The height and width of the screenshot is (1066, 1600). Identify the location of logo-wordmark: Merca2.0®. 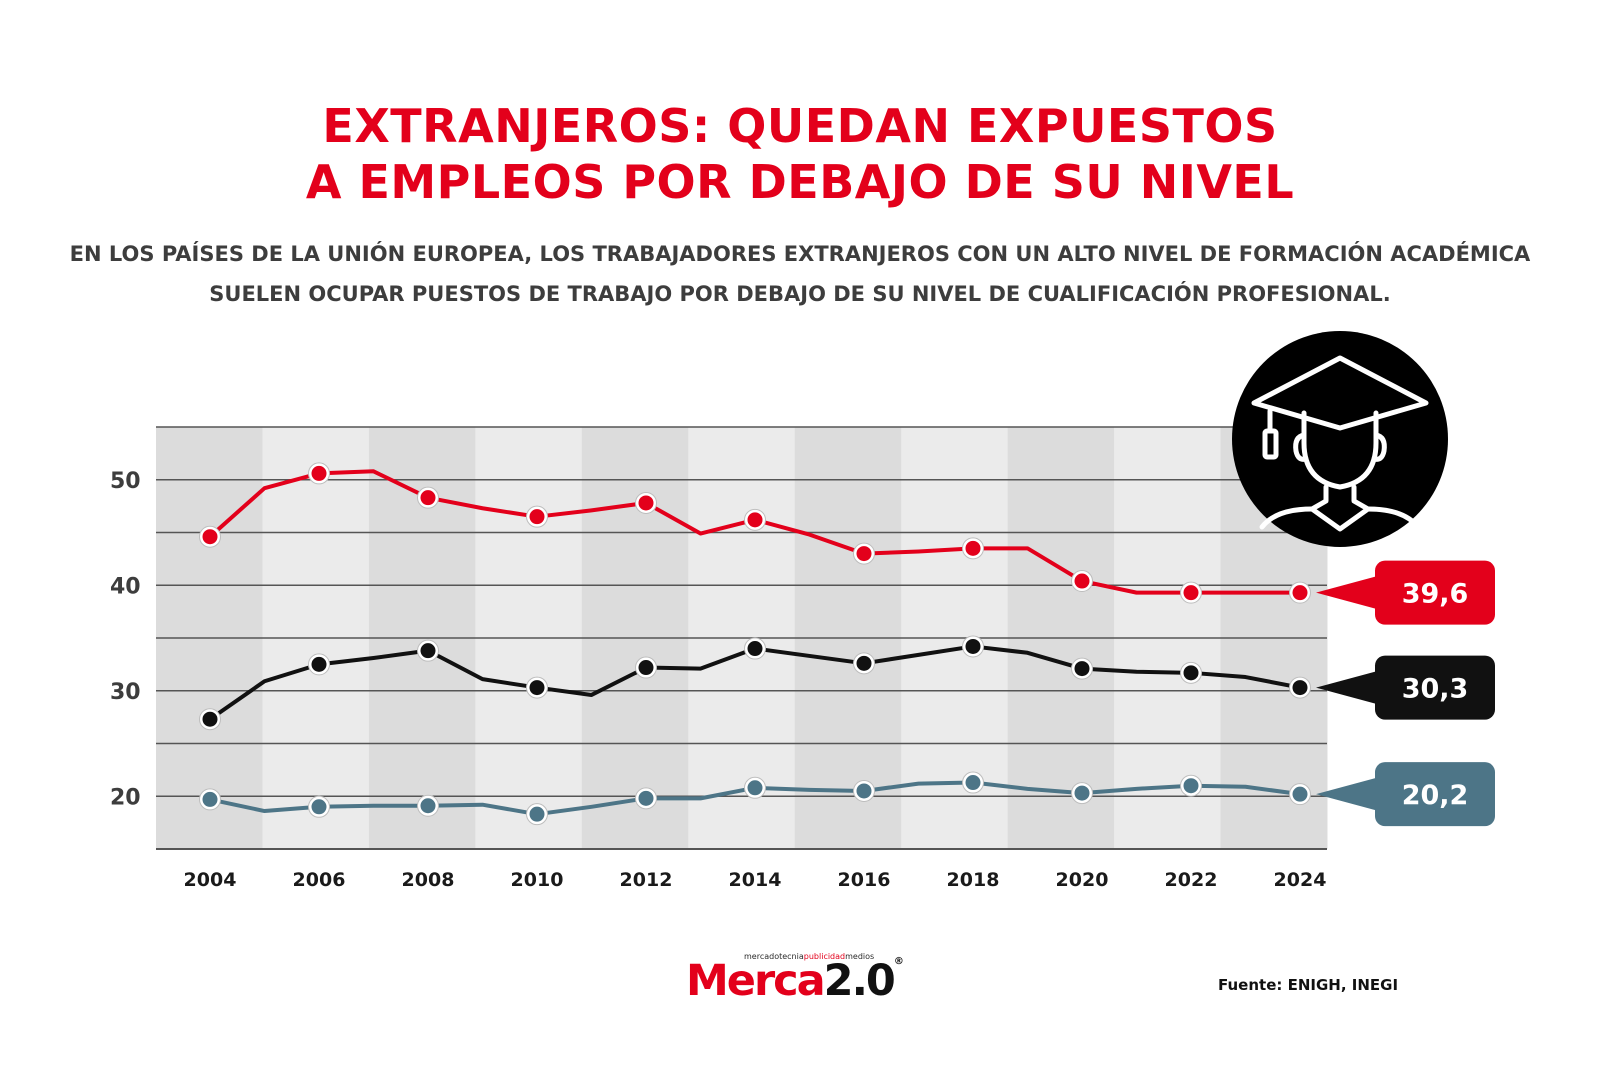
(795, 981).